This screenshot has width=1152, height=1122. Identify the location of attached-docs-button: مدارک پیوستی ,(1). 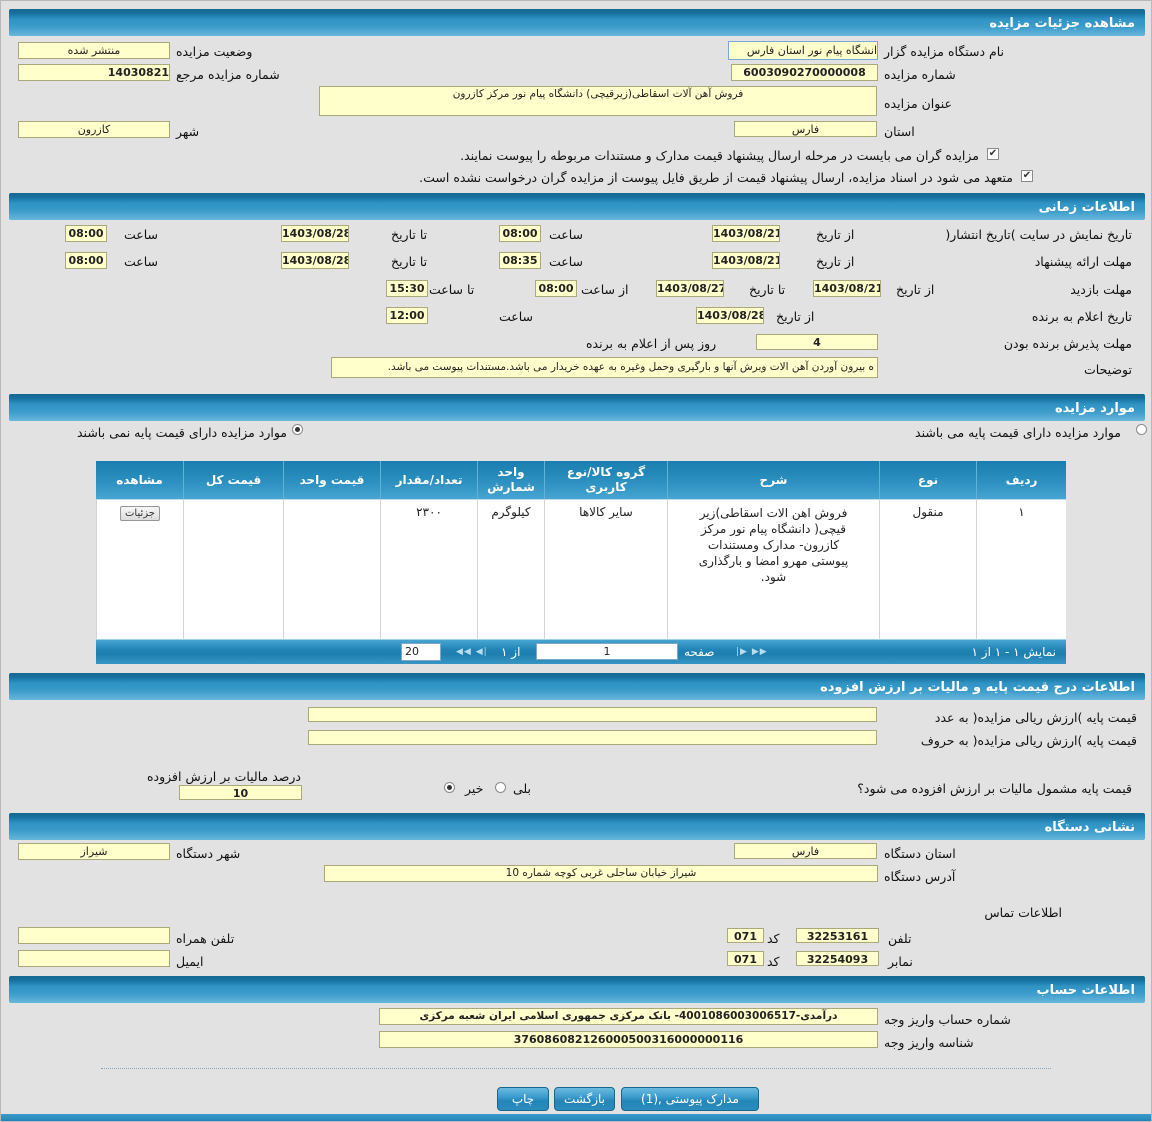
(690, 1099).